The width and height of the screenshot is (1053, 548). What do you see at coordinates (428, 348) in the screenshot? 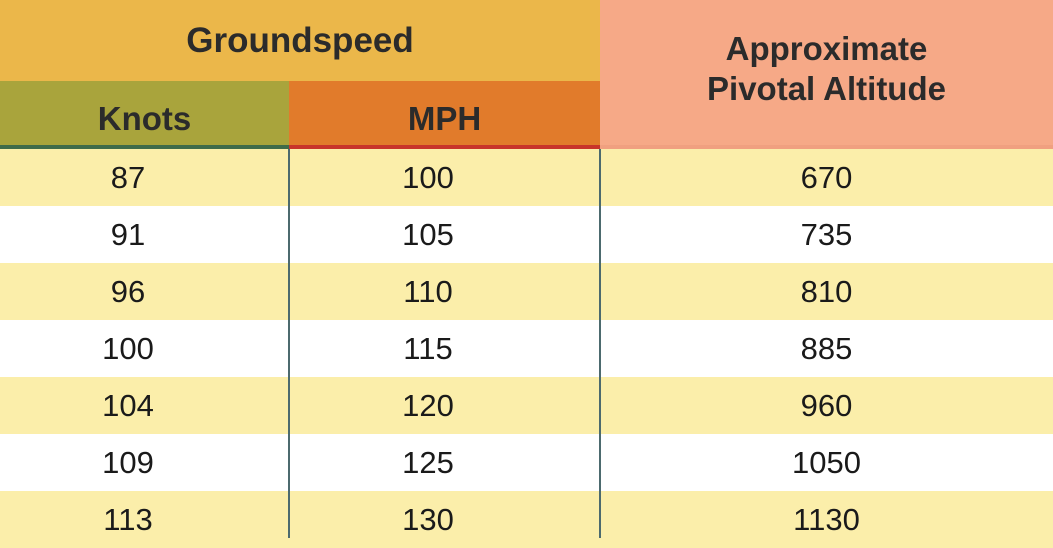
I see `mph-cell: 115` at bounding box center [428, 348].